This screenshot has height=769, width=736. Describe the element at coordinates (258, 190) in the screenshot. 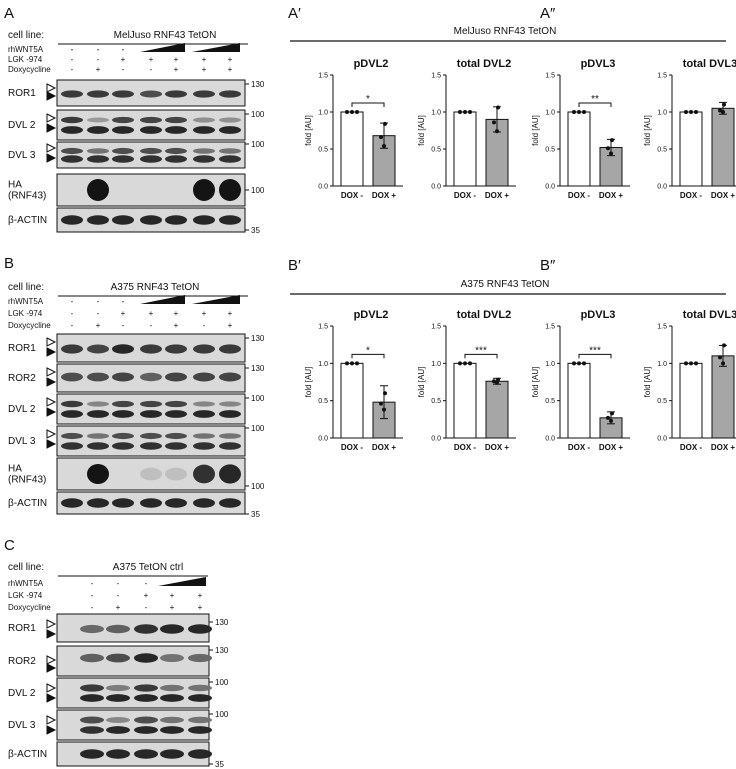

I see `mw-marker: 100` at that location.